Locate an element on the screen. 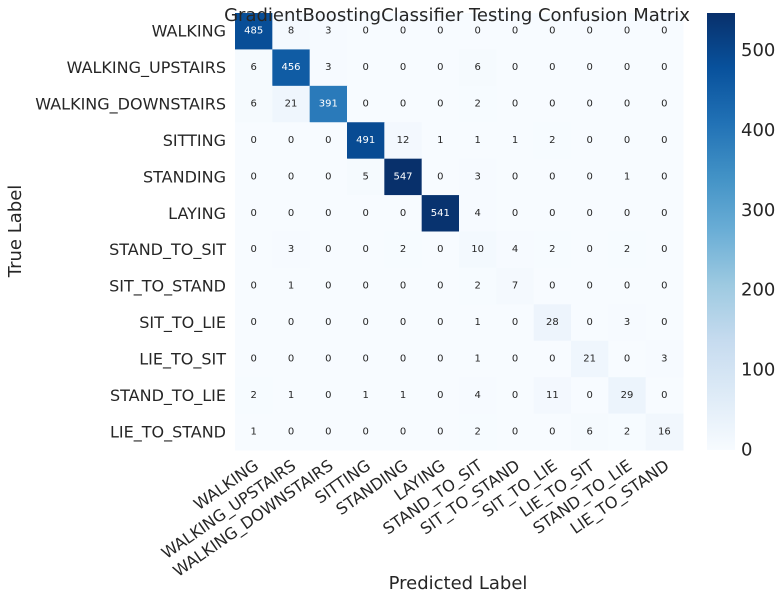  y-tick-label: LIE_TO_SIT is located at coordinates (182, 359).